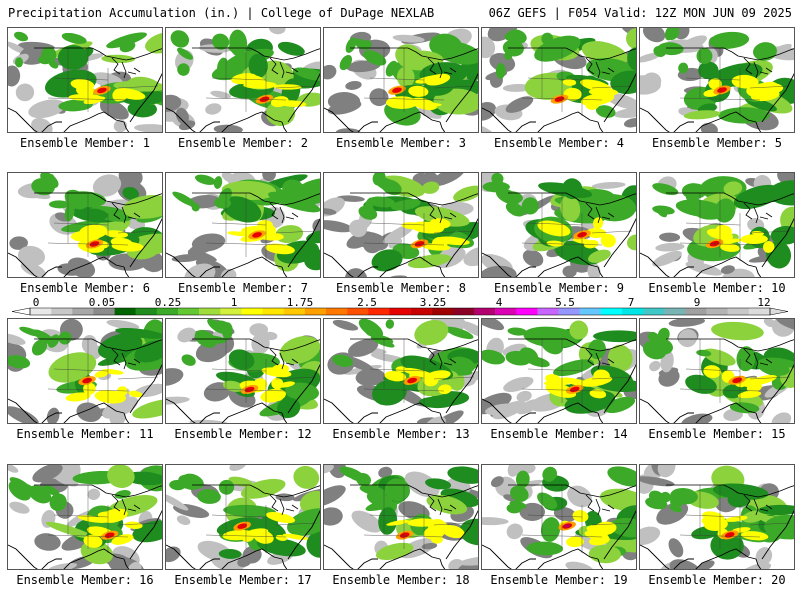 The width and height of the screenshot is (800, 600). I want to click on colorbar-tick-label: 1, so click(234, 302).